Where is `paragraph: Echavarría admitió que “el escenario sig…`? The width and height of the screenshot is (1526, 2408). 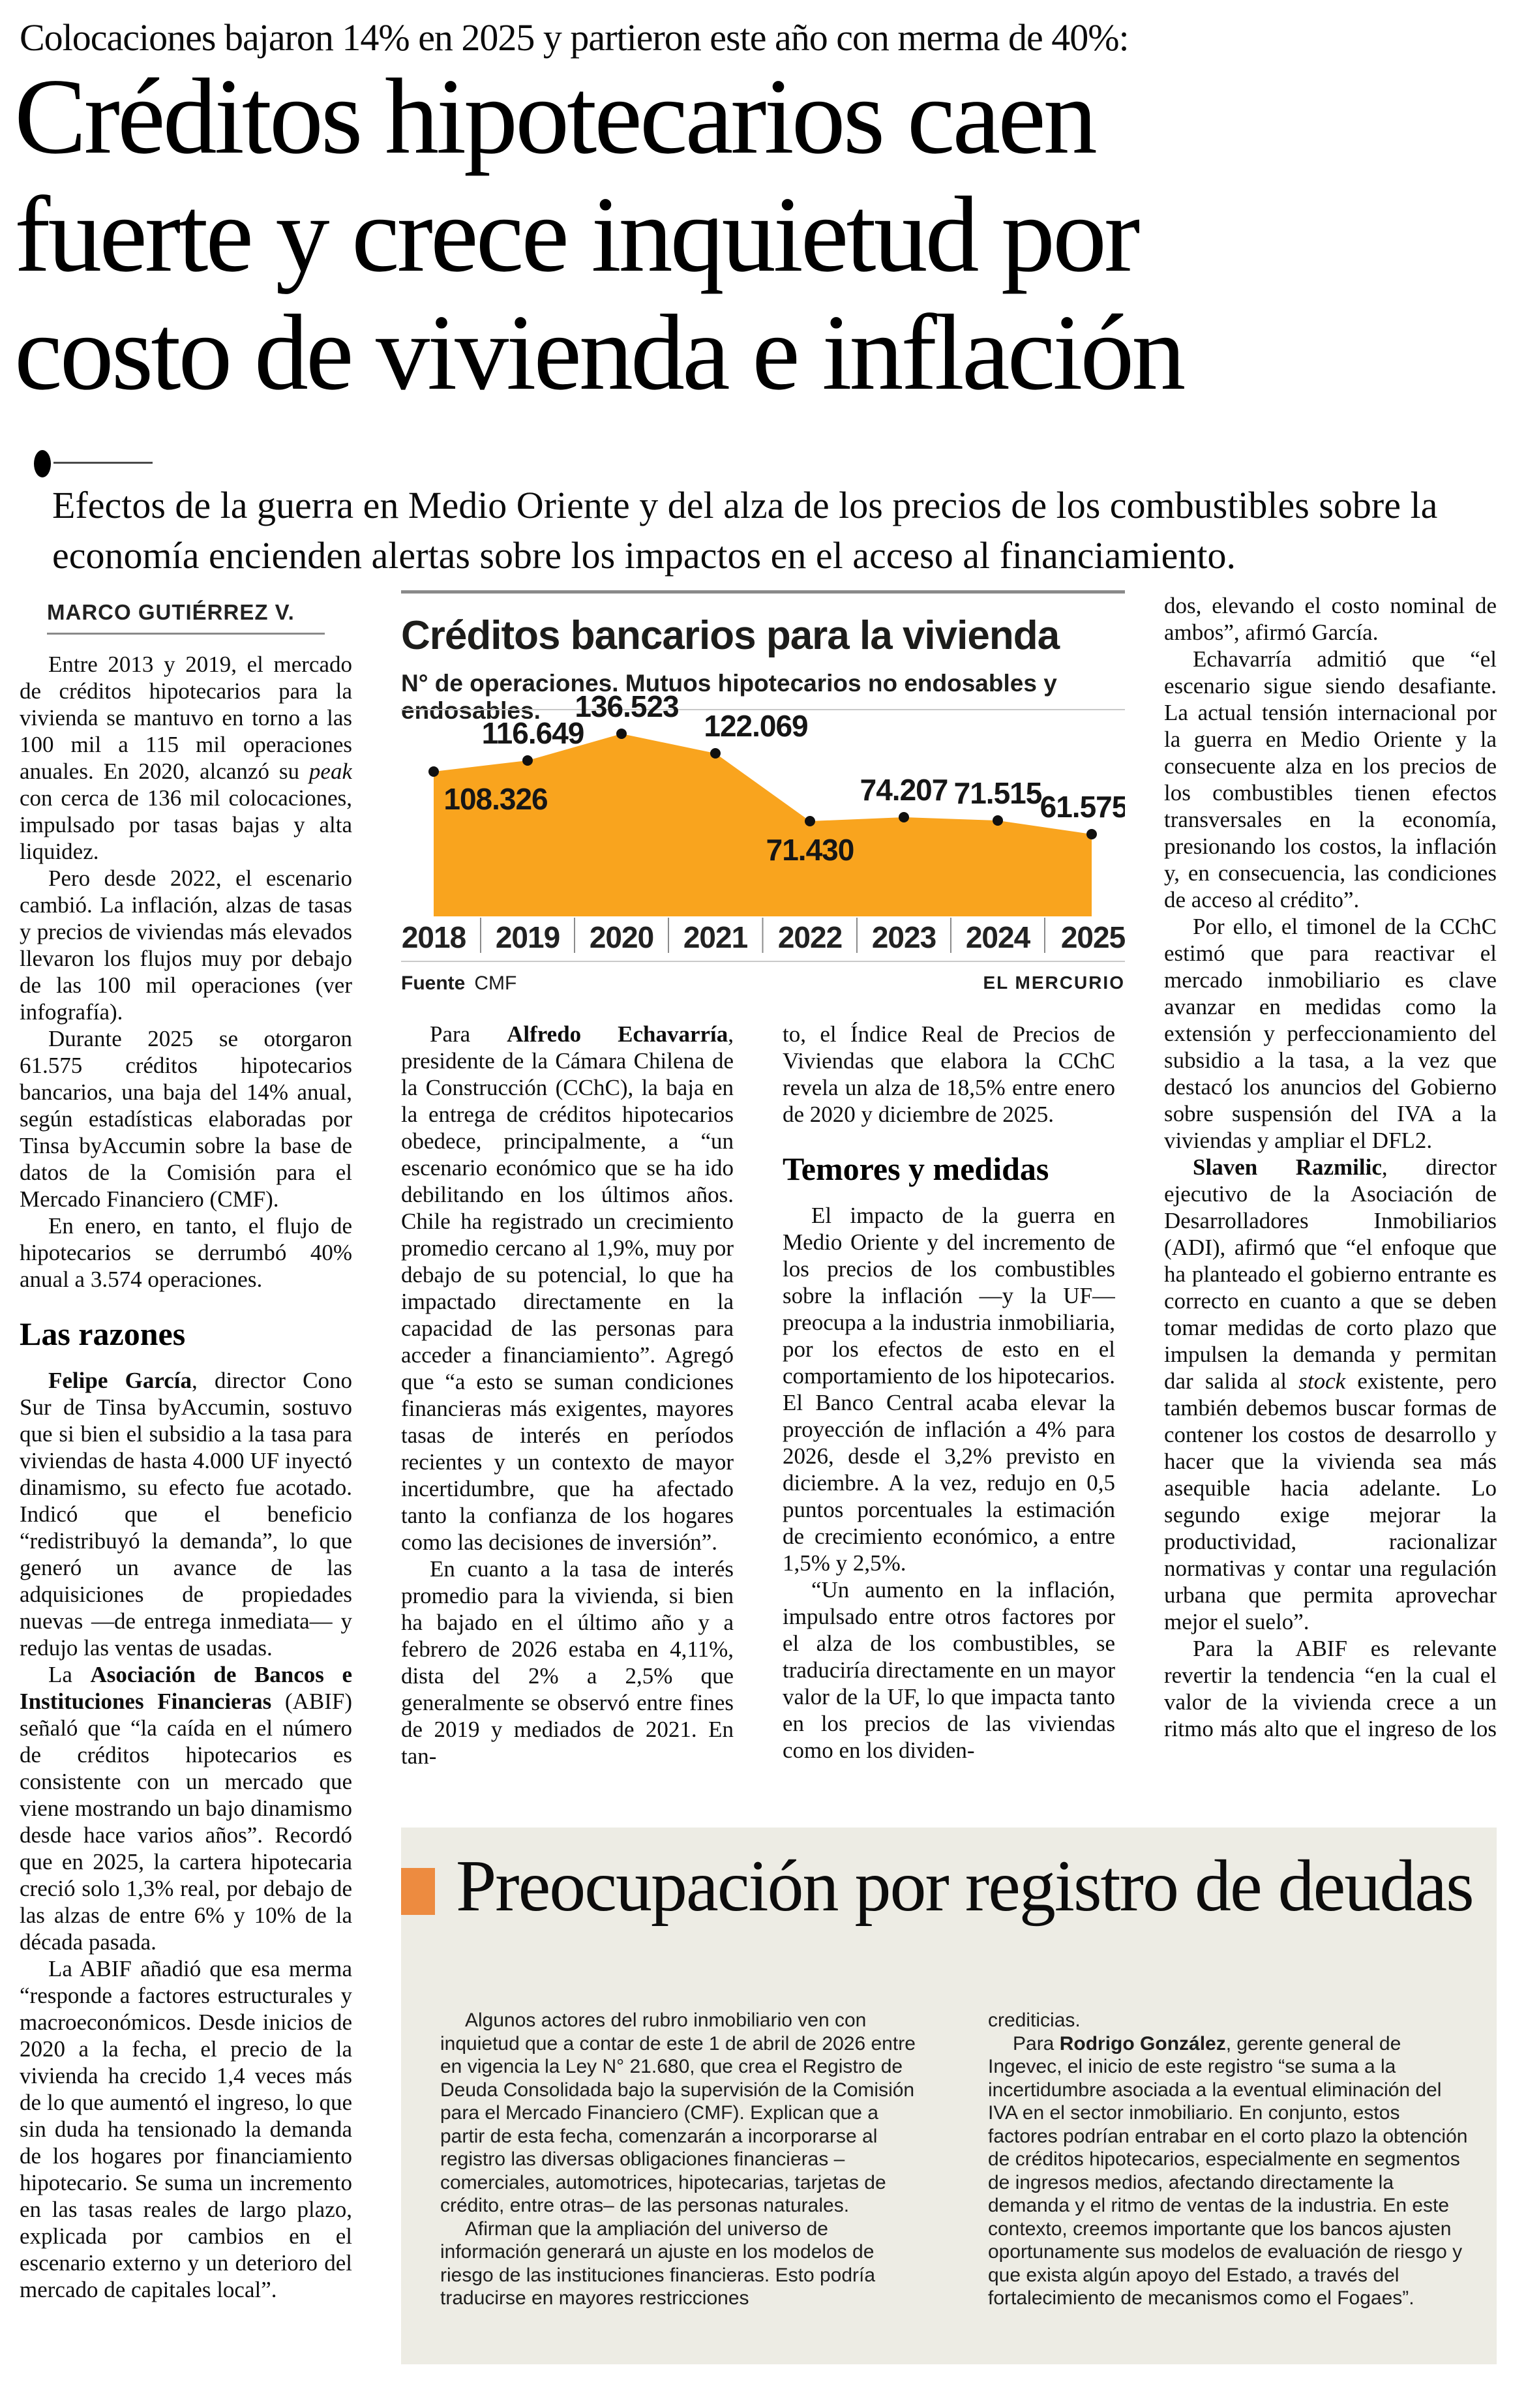
paragraph: Echavarría admitió que “el escenario sig… is located at coordinates (1330, 779).